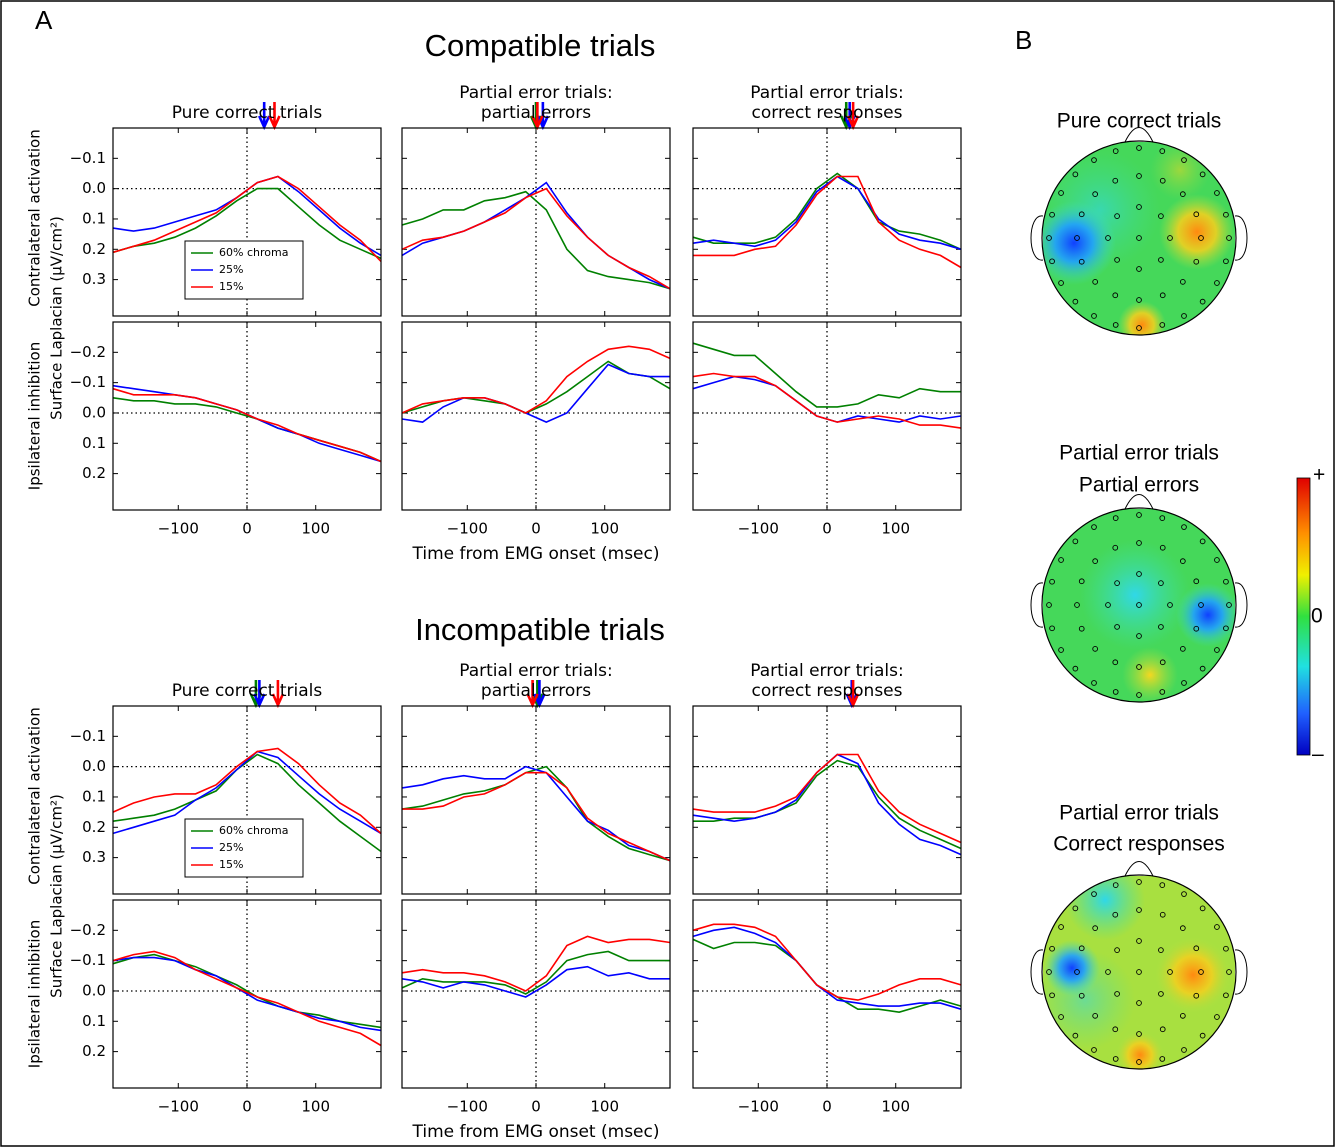 Image resolution: width=1335 pixels, height=1147 pixels. What do you see at coordinates (88, 352) in the screenshot?
I see `y-tick-label: −0.2` at bounding box center [88, 352].